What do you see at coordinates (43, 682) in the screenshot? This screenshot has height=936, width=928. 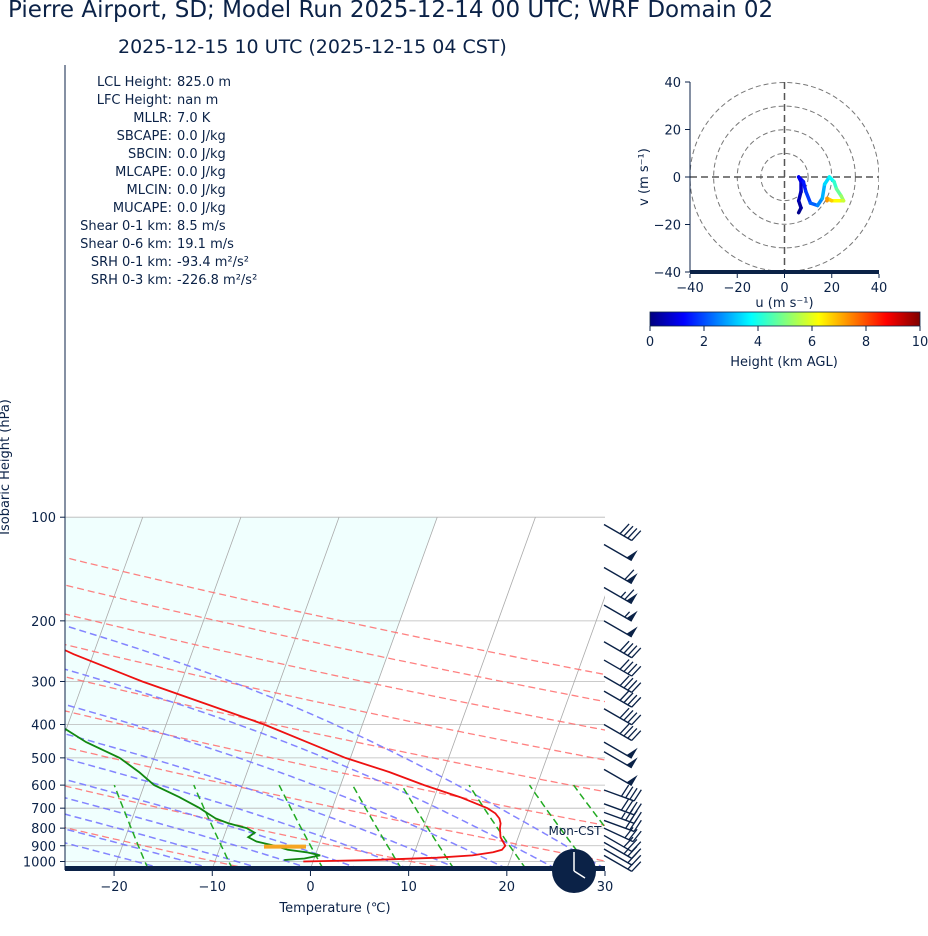 I see `y-tick-label: 300` at bounding box center [43, 682].